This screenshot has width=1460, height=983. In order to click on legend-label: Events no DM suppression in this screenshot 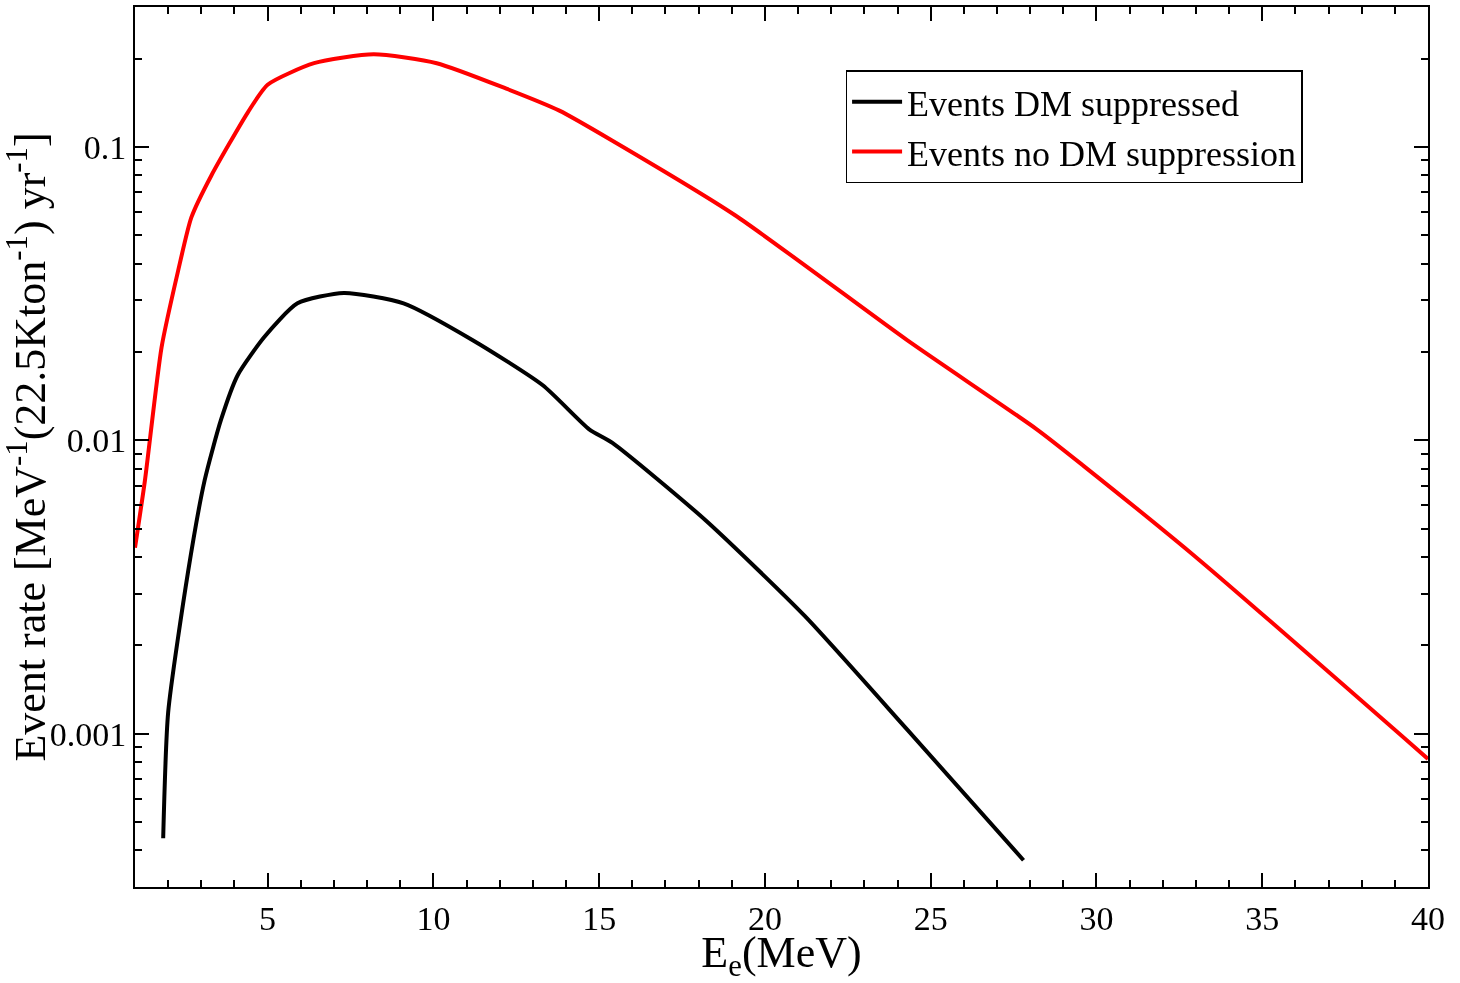, I will do `click(1102, 153)`.